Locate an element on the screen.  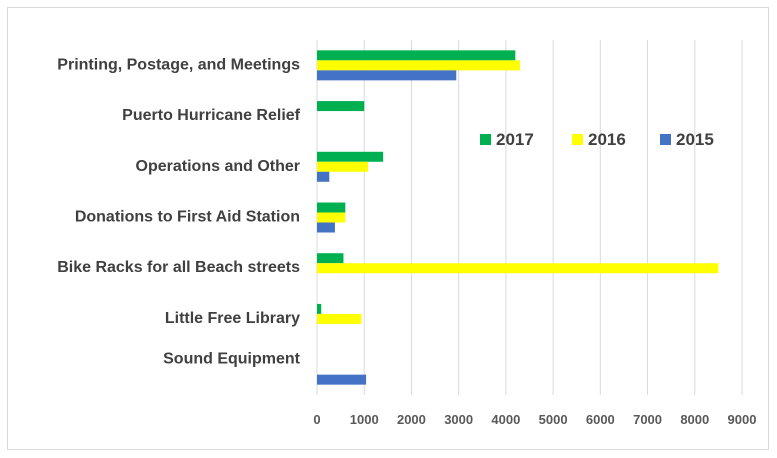
legend-swatch-2015 is located at coordinates (665, 139).